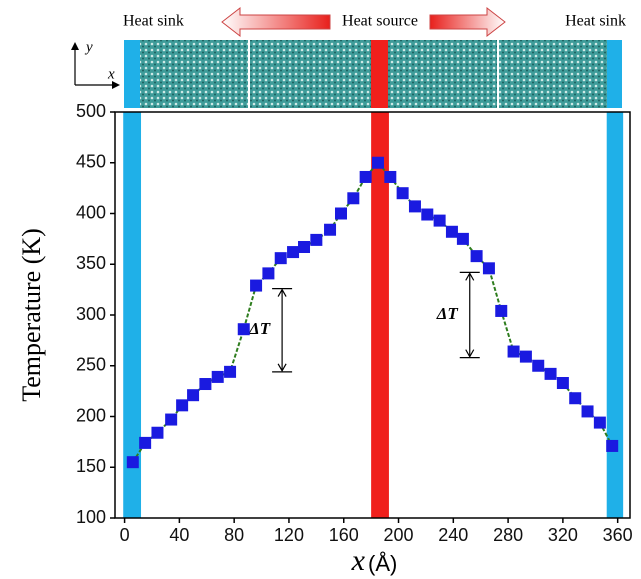  What do you see at coordinates (91, 365) in the screenshot?
I see `y-tick-label: 250` at bounding box center [91, 365].